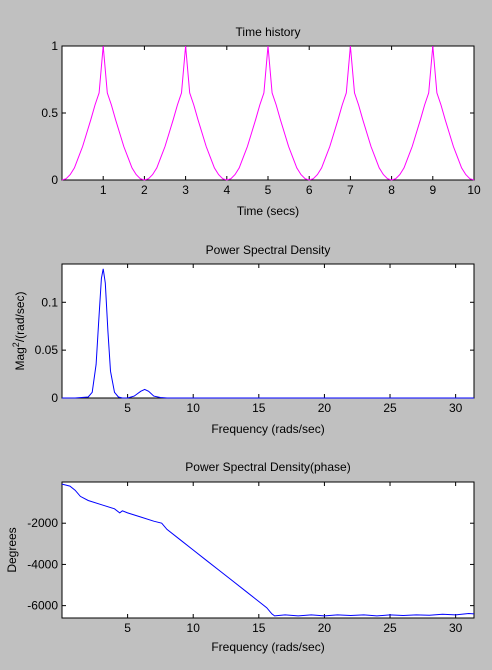 The width and height of the screenshot is (492, 670). I want to click on time-history-ytick-label: 0, so click(54, 180).